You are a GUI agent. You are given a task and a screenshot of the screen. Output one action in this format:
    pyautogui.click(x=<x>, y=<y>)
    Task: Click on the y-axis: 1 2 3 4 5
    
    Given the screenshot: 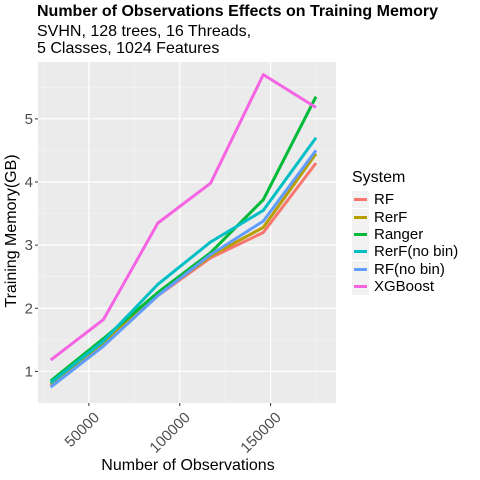 What is the action you would take?
    pyautogui.click(x=31, y=245)
    